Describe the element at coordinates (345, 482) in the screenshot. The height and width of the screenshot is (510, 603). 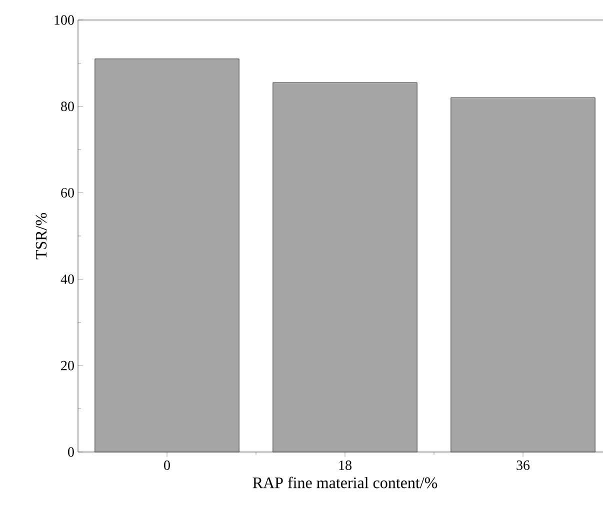
I see `x-axis-title: RAP fine material content/%` at that location.